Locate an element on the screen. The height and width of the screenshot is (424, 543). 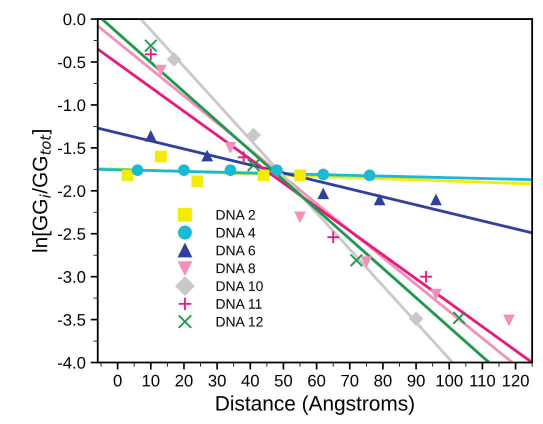
y-tick-label: 0.0 is located at coordinates (74, 19).